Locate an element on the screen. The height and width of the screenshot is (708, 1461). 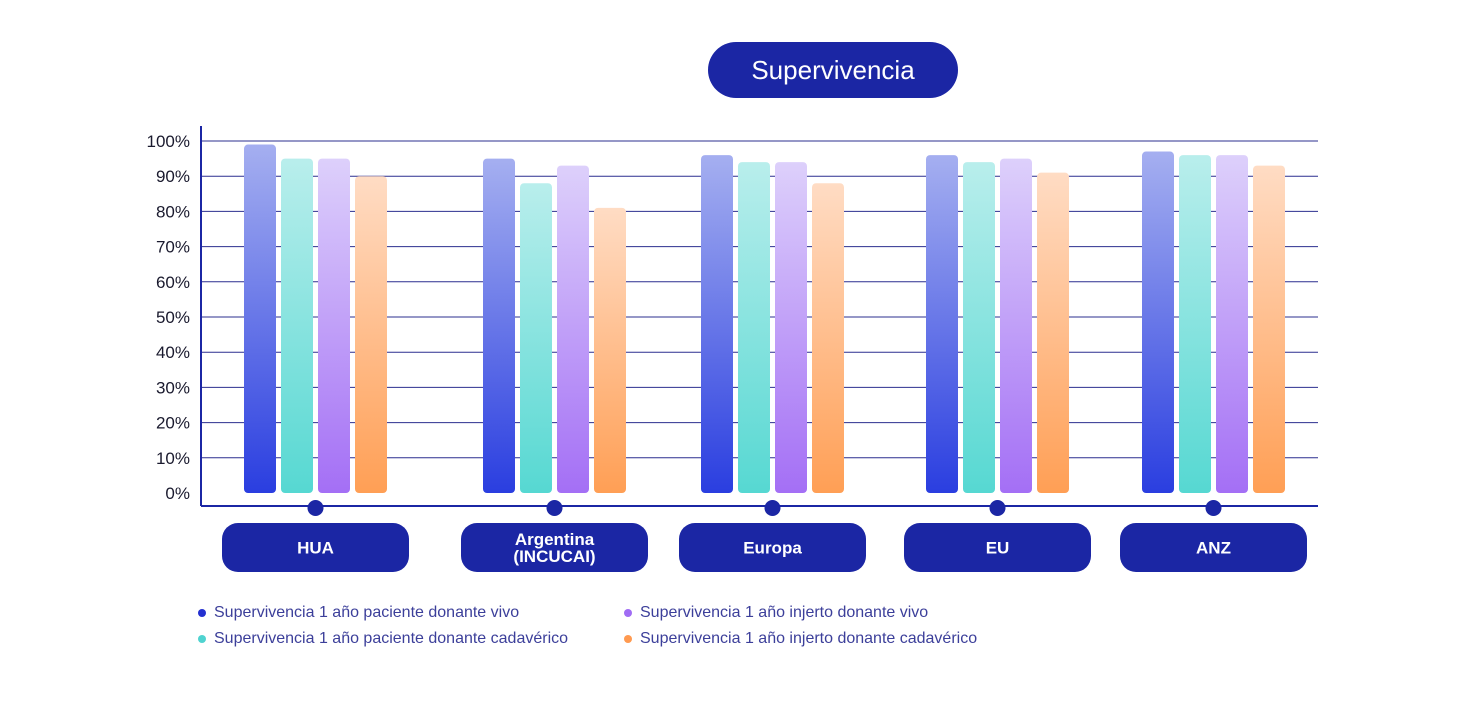
x-tick-label: EU is located at coordinates (998, 548).